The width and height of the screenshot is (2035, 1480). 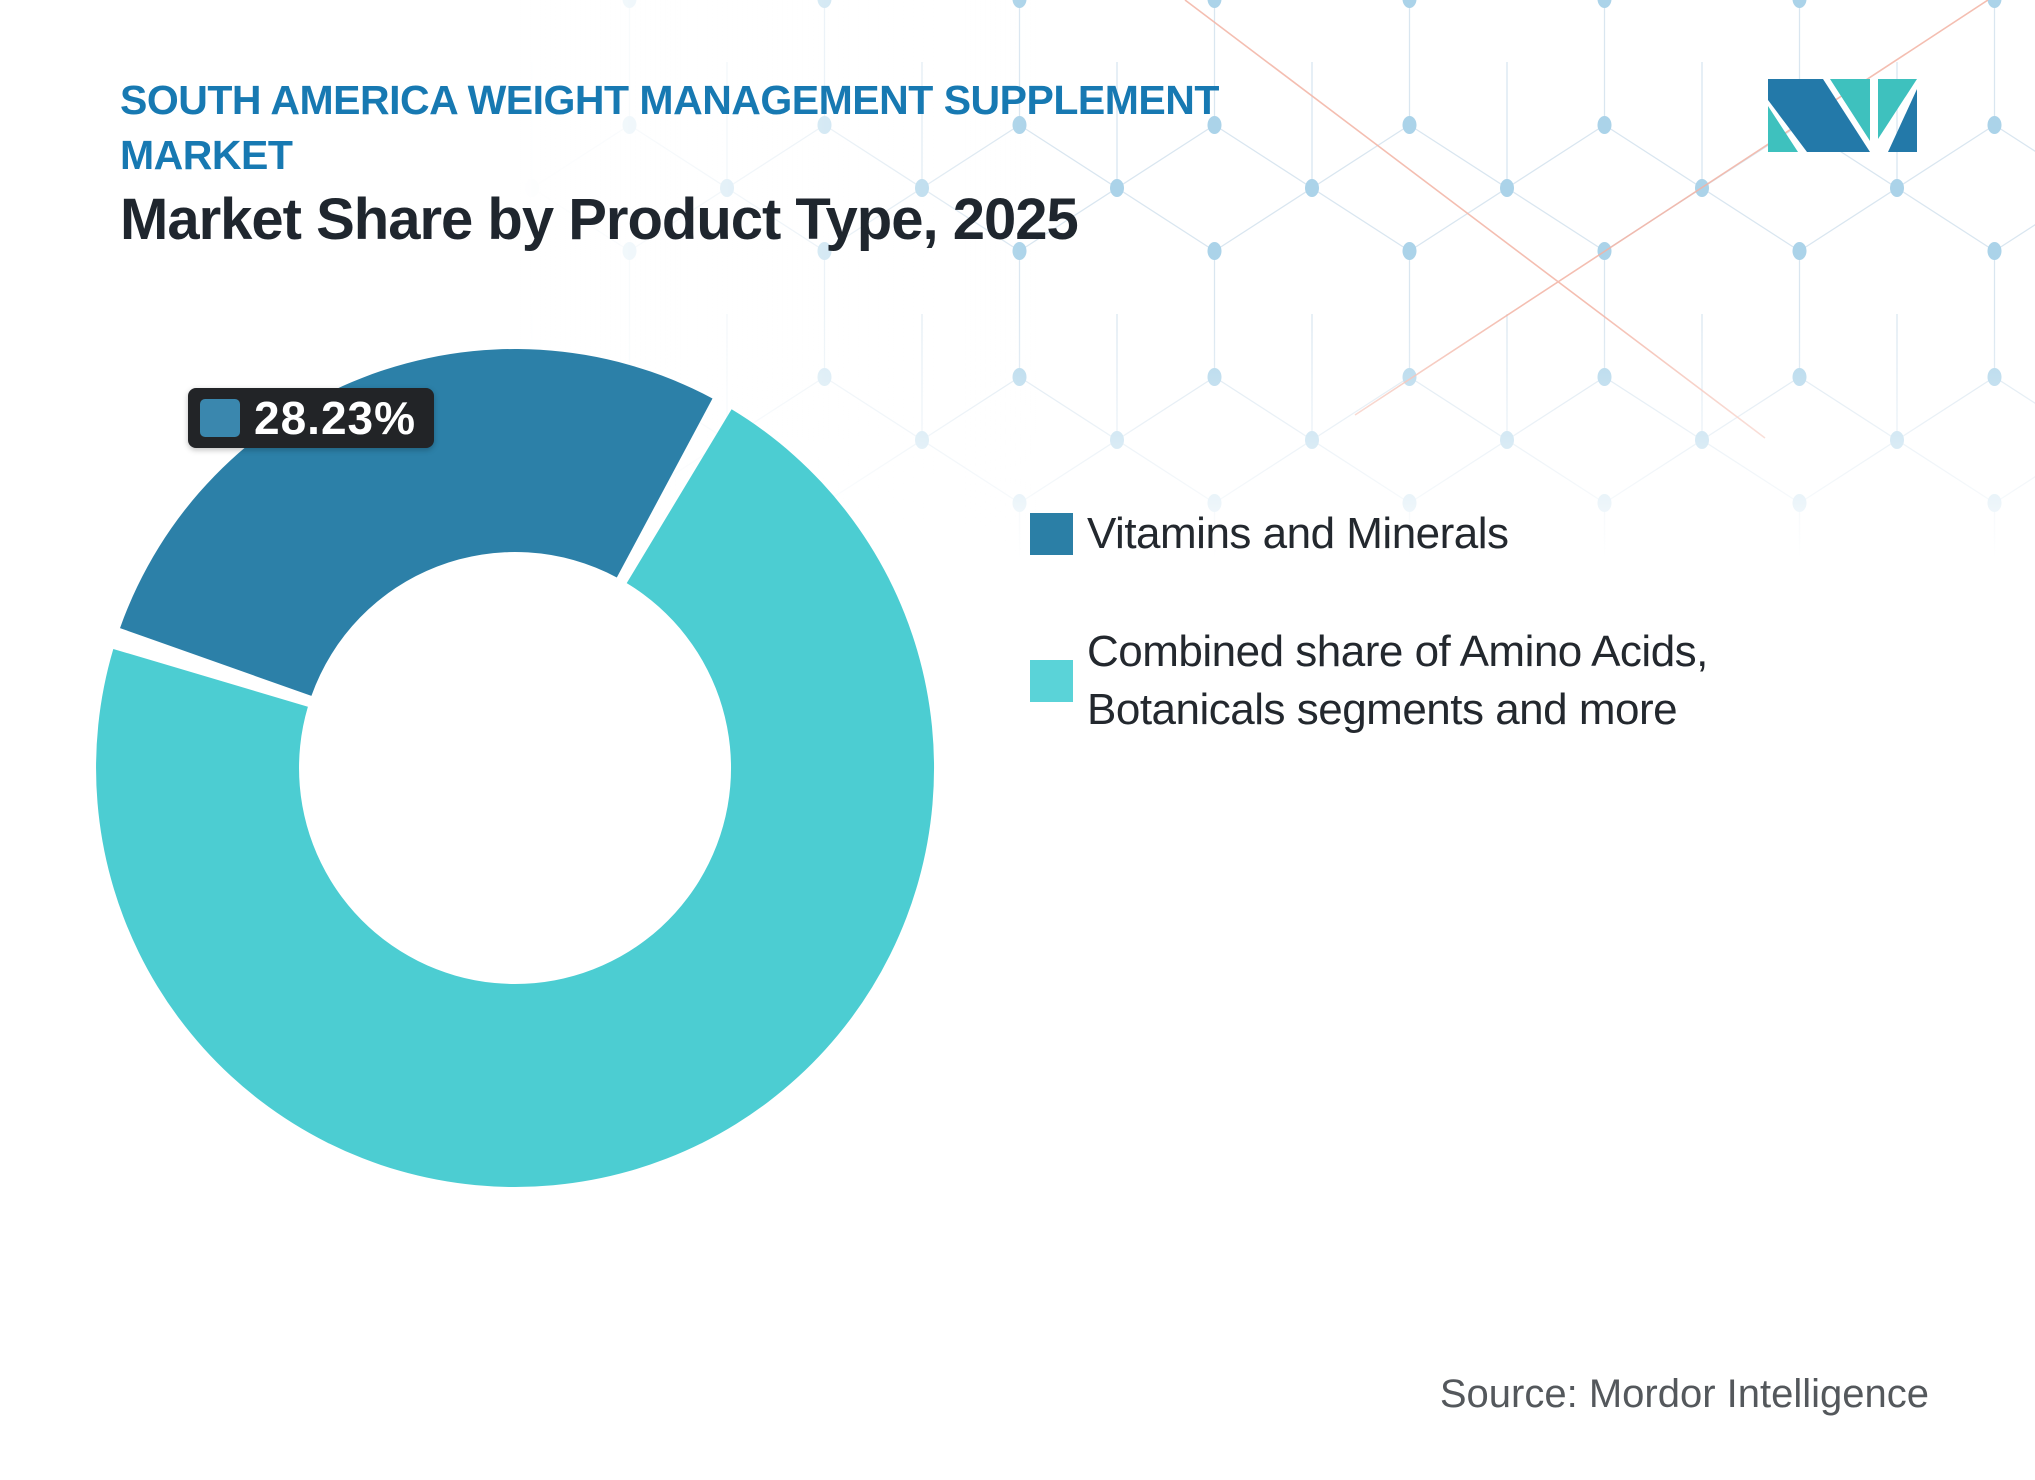 I want to click on callout-swatch, so click(x=220, y=418).